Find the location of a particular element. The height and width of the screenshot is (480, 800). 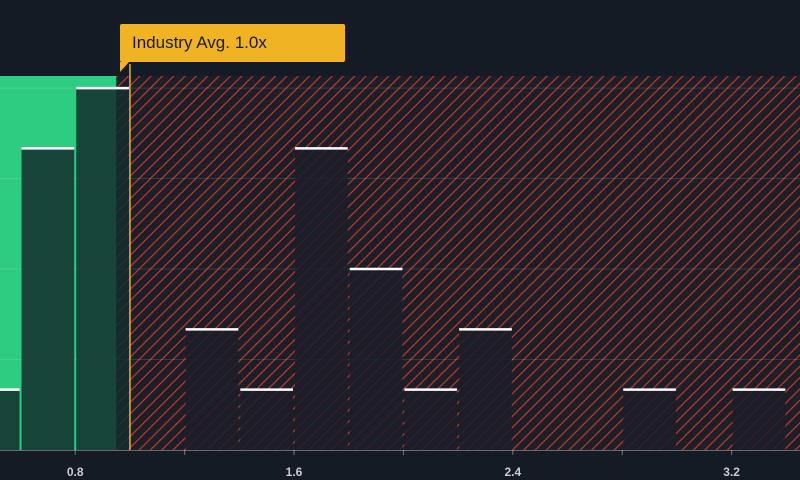

x-tick-label: 0.8 is located at coordinates (75, 472).